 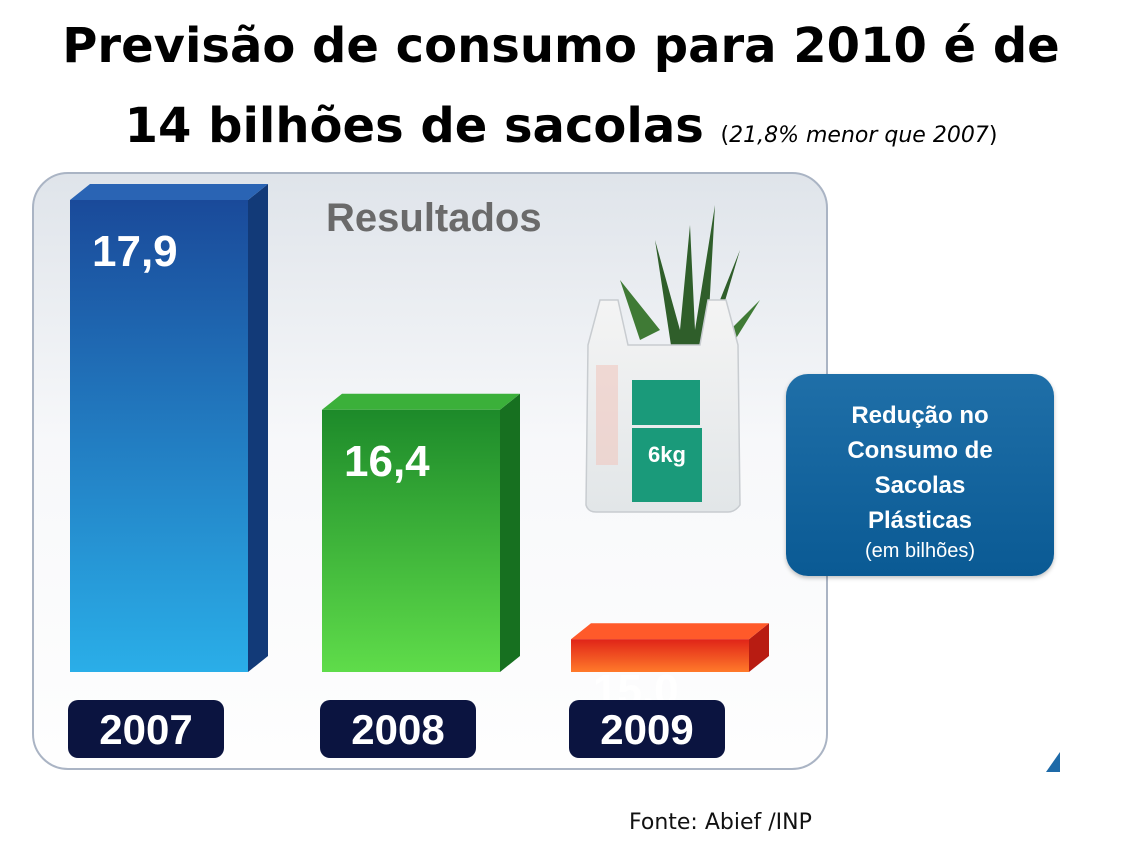 I want to click on subtitle-percentage-note: 21,8% menor que 2007, so click(x=859, y=135).